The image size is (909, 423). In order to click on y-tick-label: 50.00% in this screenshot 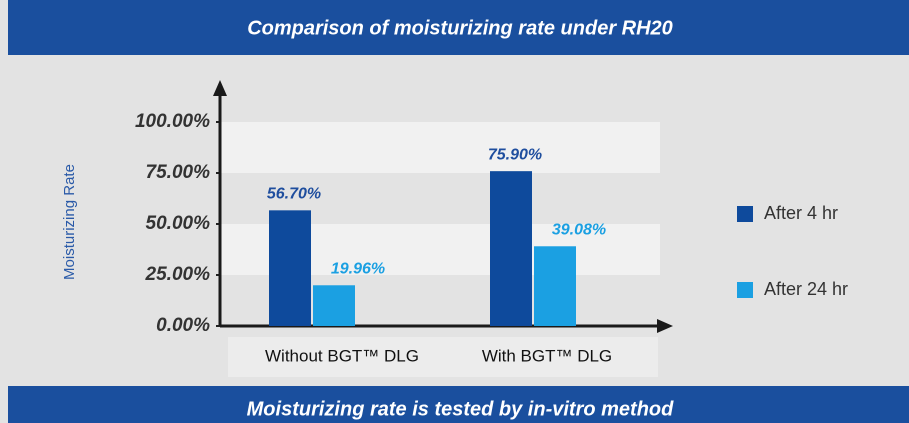, I will do `click(178, 223)`.